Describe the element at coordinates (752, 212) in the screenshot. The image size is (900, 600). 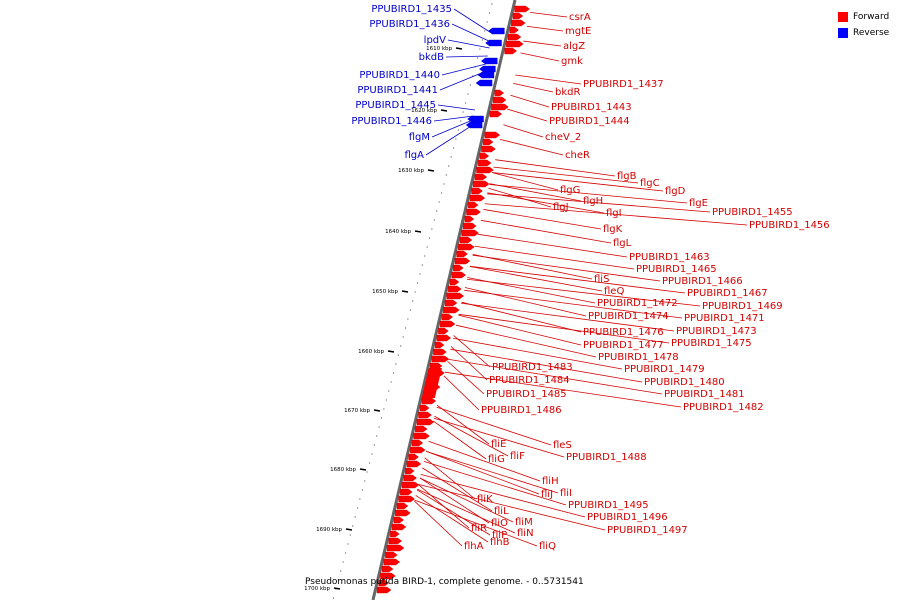
I see `forward-gene-label: PPUBIRD1_1455` at that location.